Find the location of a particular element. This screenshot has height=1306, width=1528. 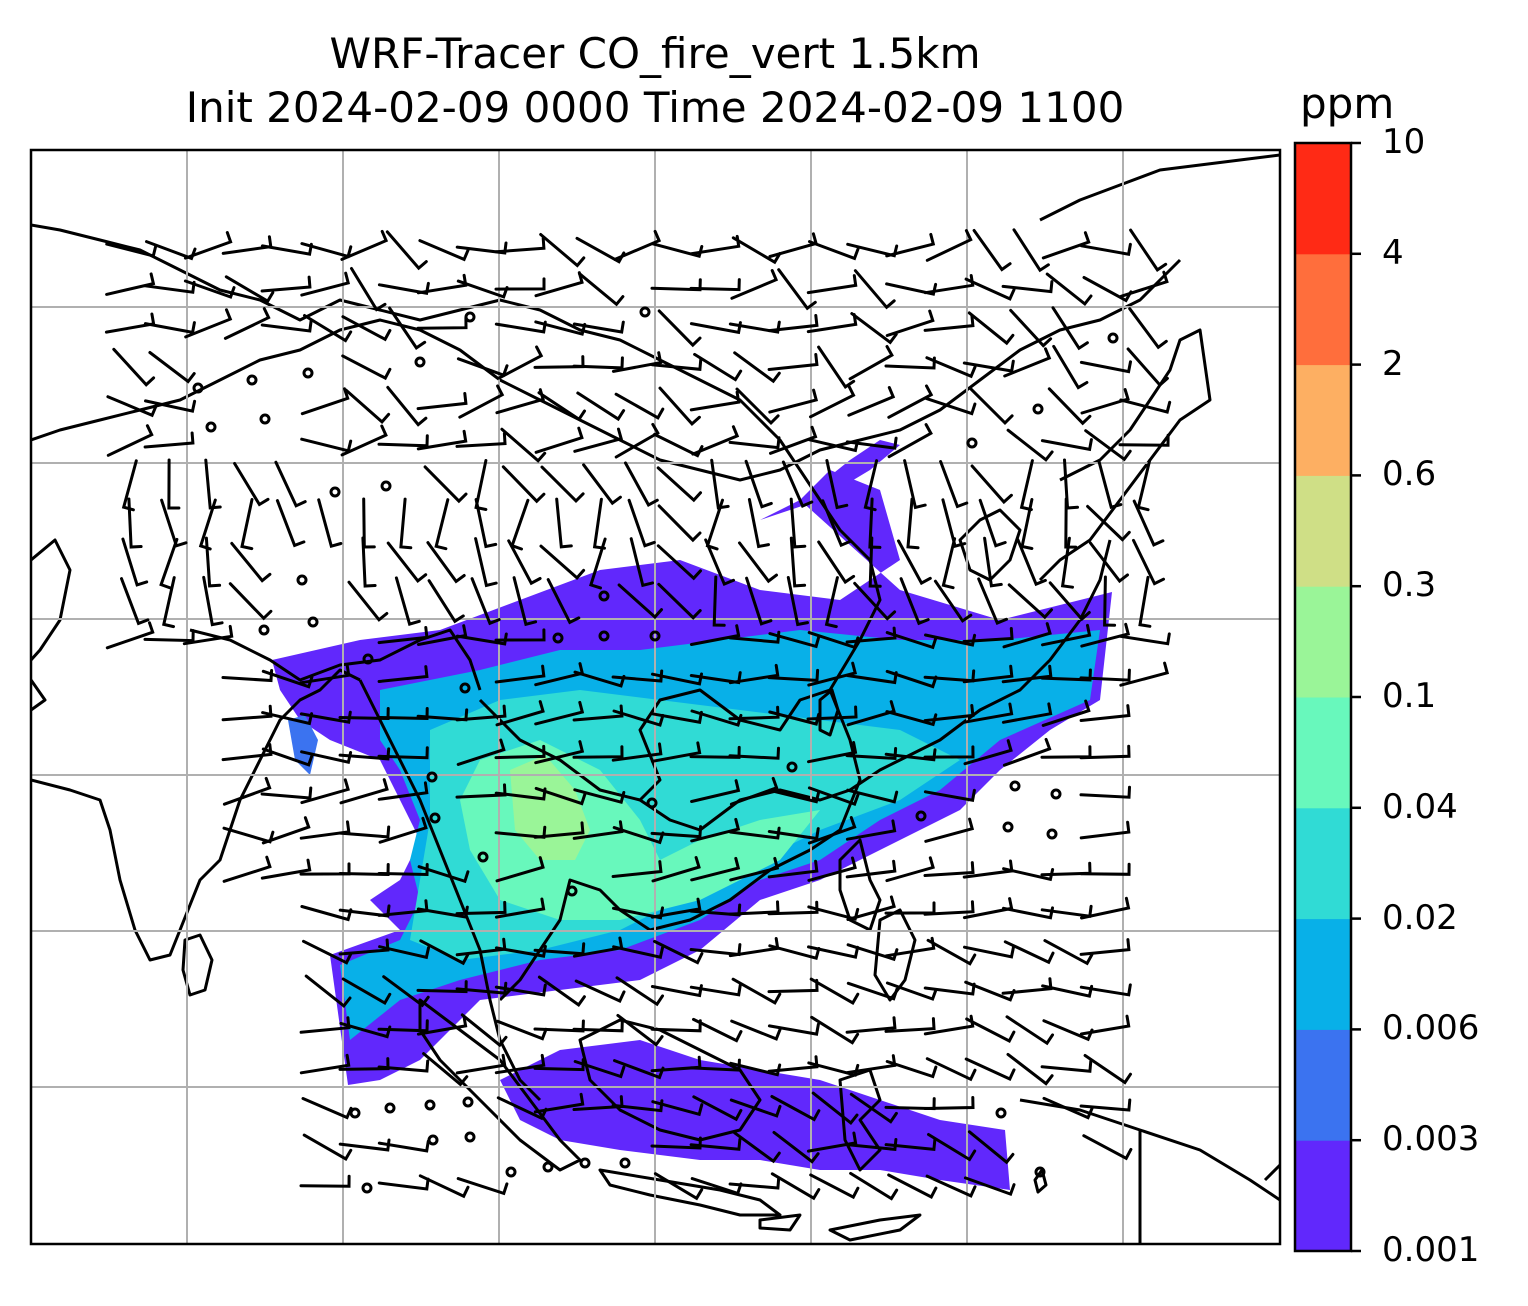

map-title-line-1: WRF-Tracer CO_fire_vert 1.5km is located at coordinates (655, 53).